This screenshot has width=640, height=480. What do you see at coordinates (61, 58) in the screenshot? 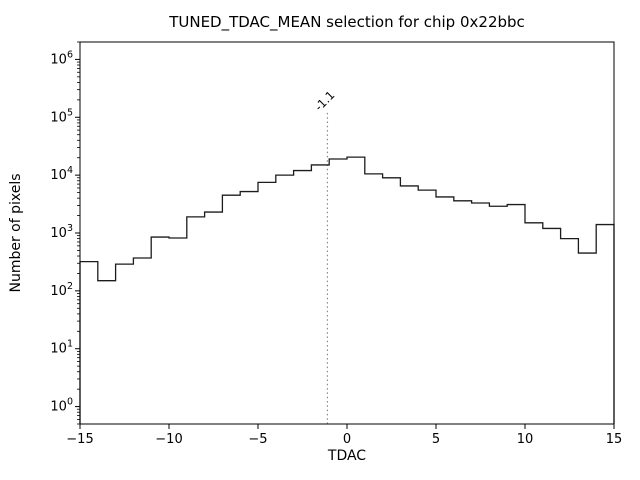
I see `y-tick-label: 10⁶` at bounding box center [61, 58].